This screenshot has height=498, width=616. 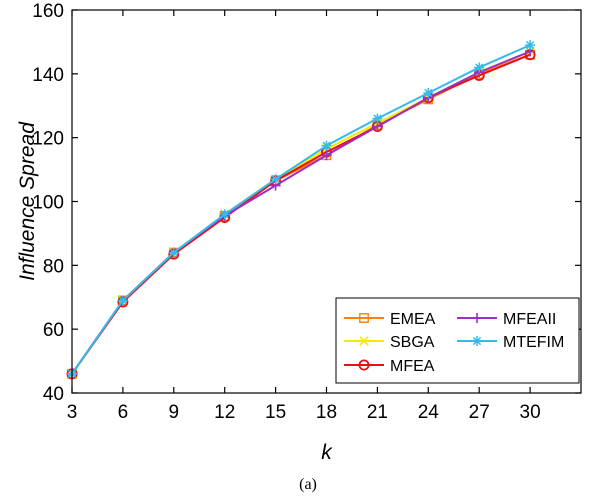 What do you see at coordinates (364, 341) in the screenshot?
I see `legend-marker-sbga` at bounding box center [364, 341].